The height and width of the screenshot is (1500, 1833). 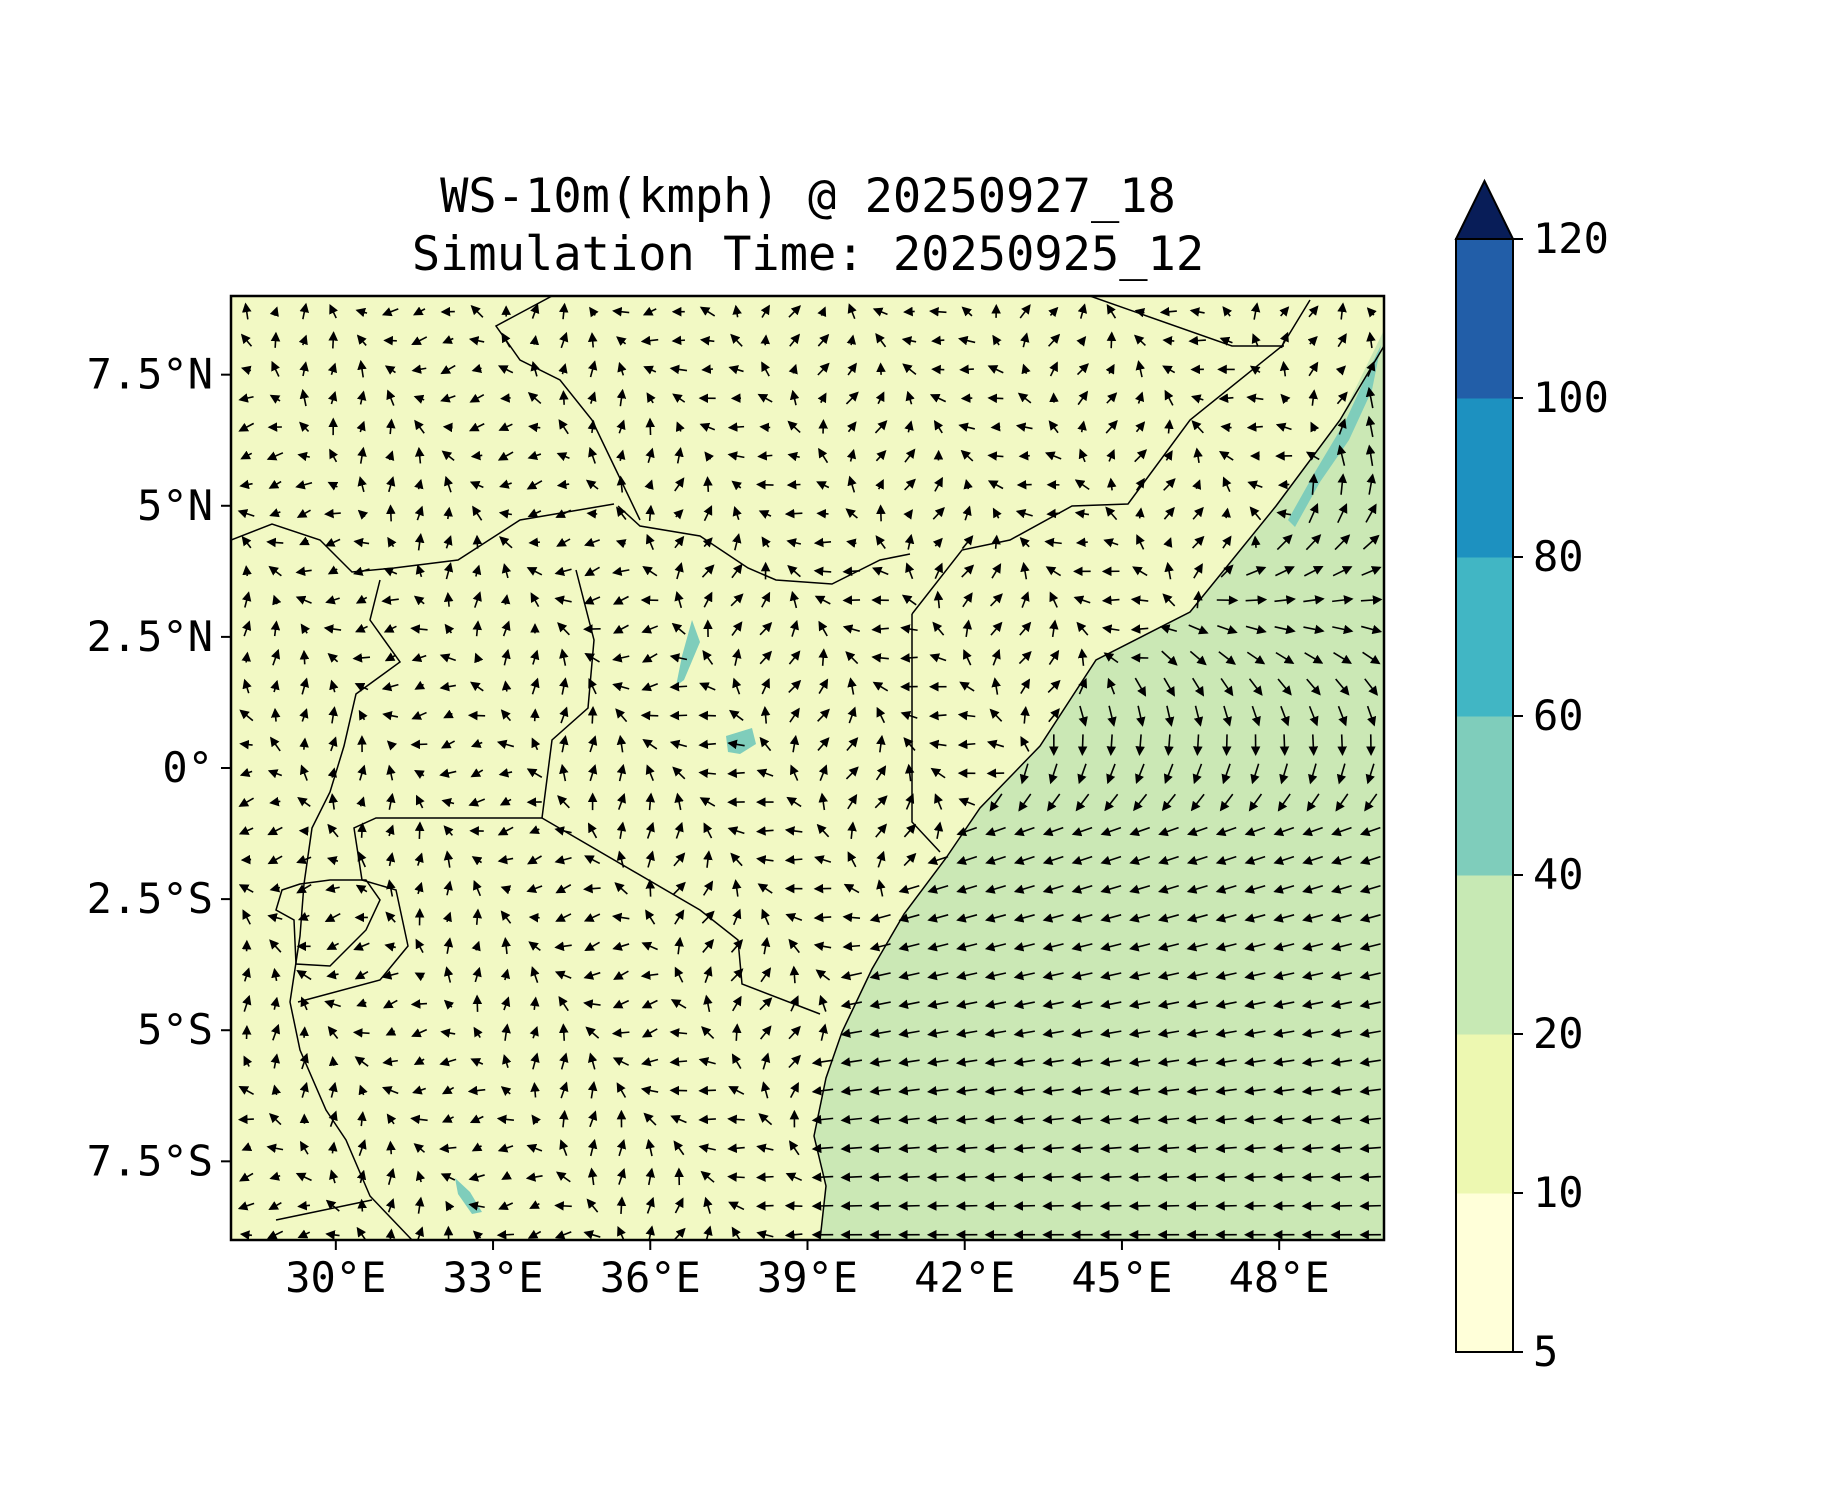 I want to click on x-tick-label: 48°E, so click(x=1279, y=1277).